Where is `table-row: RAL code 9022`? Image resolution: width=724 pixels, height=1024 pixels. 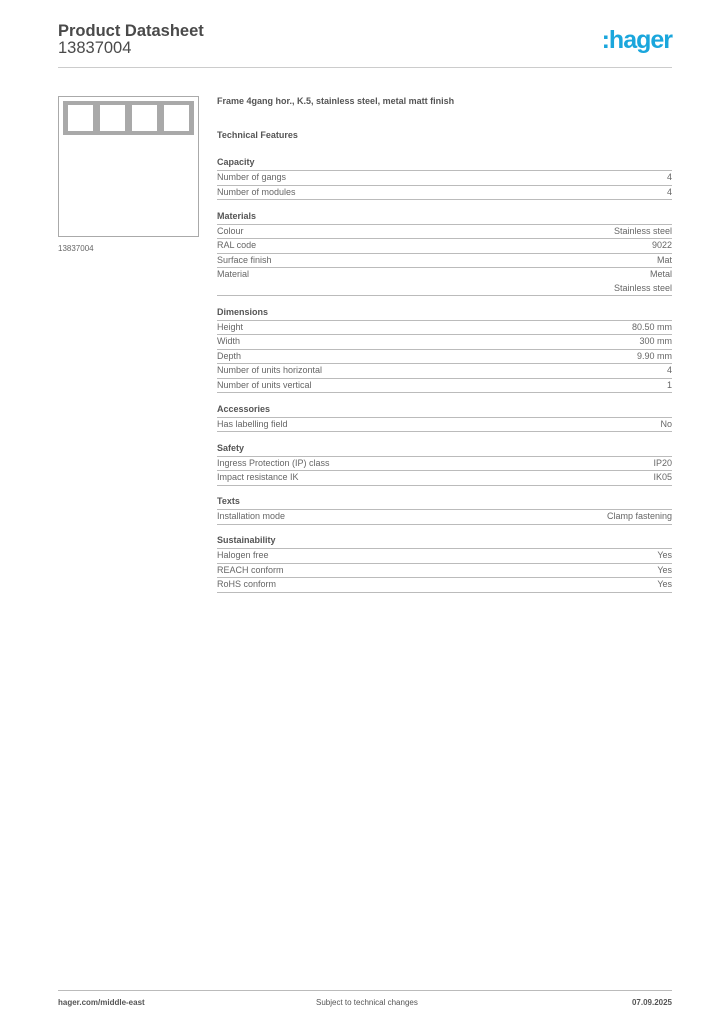
table-row: RAL code 9022 is located at coordinates (444, 246).